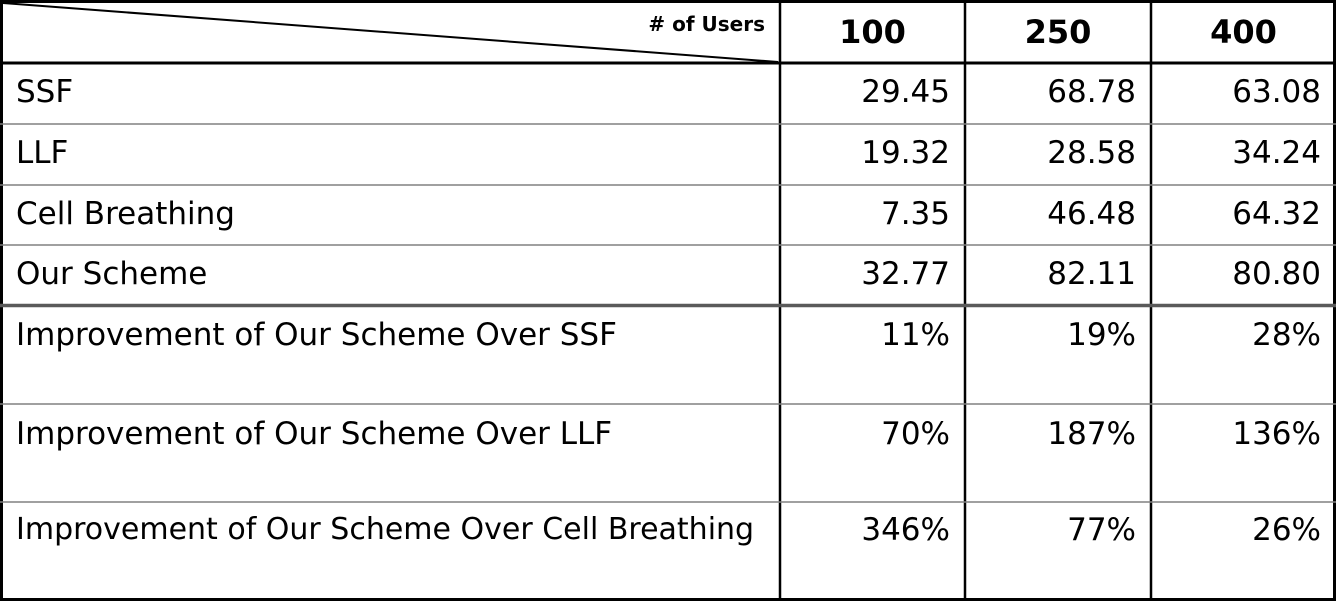 This screenshot has height=601, width=1336. Describe the element at coordinates (1276, 92) in the screenshot. I see `table-cell: 63.08` at that location.